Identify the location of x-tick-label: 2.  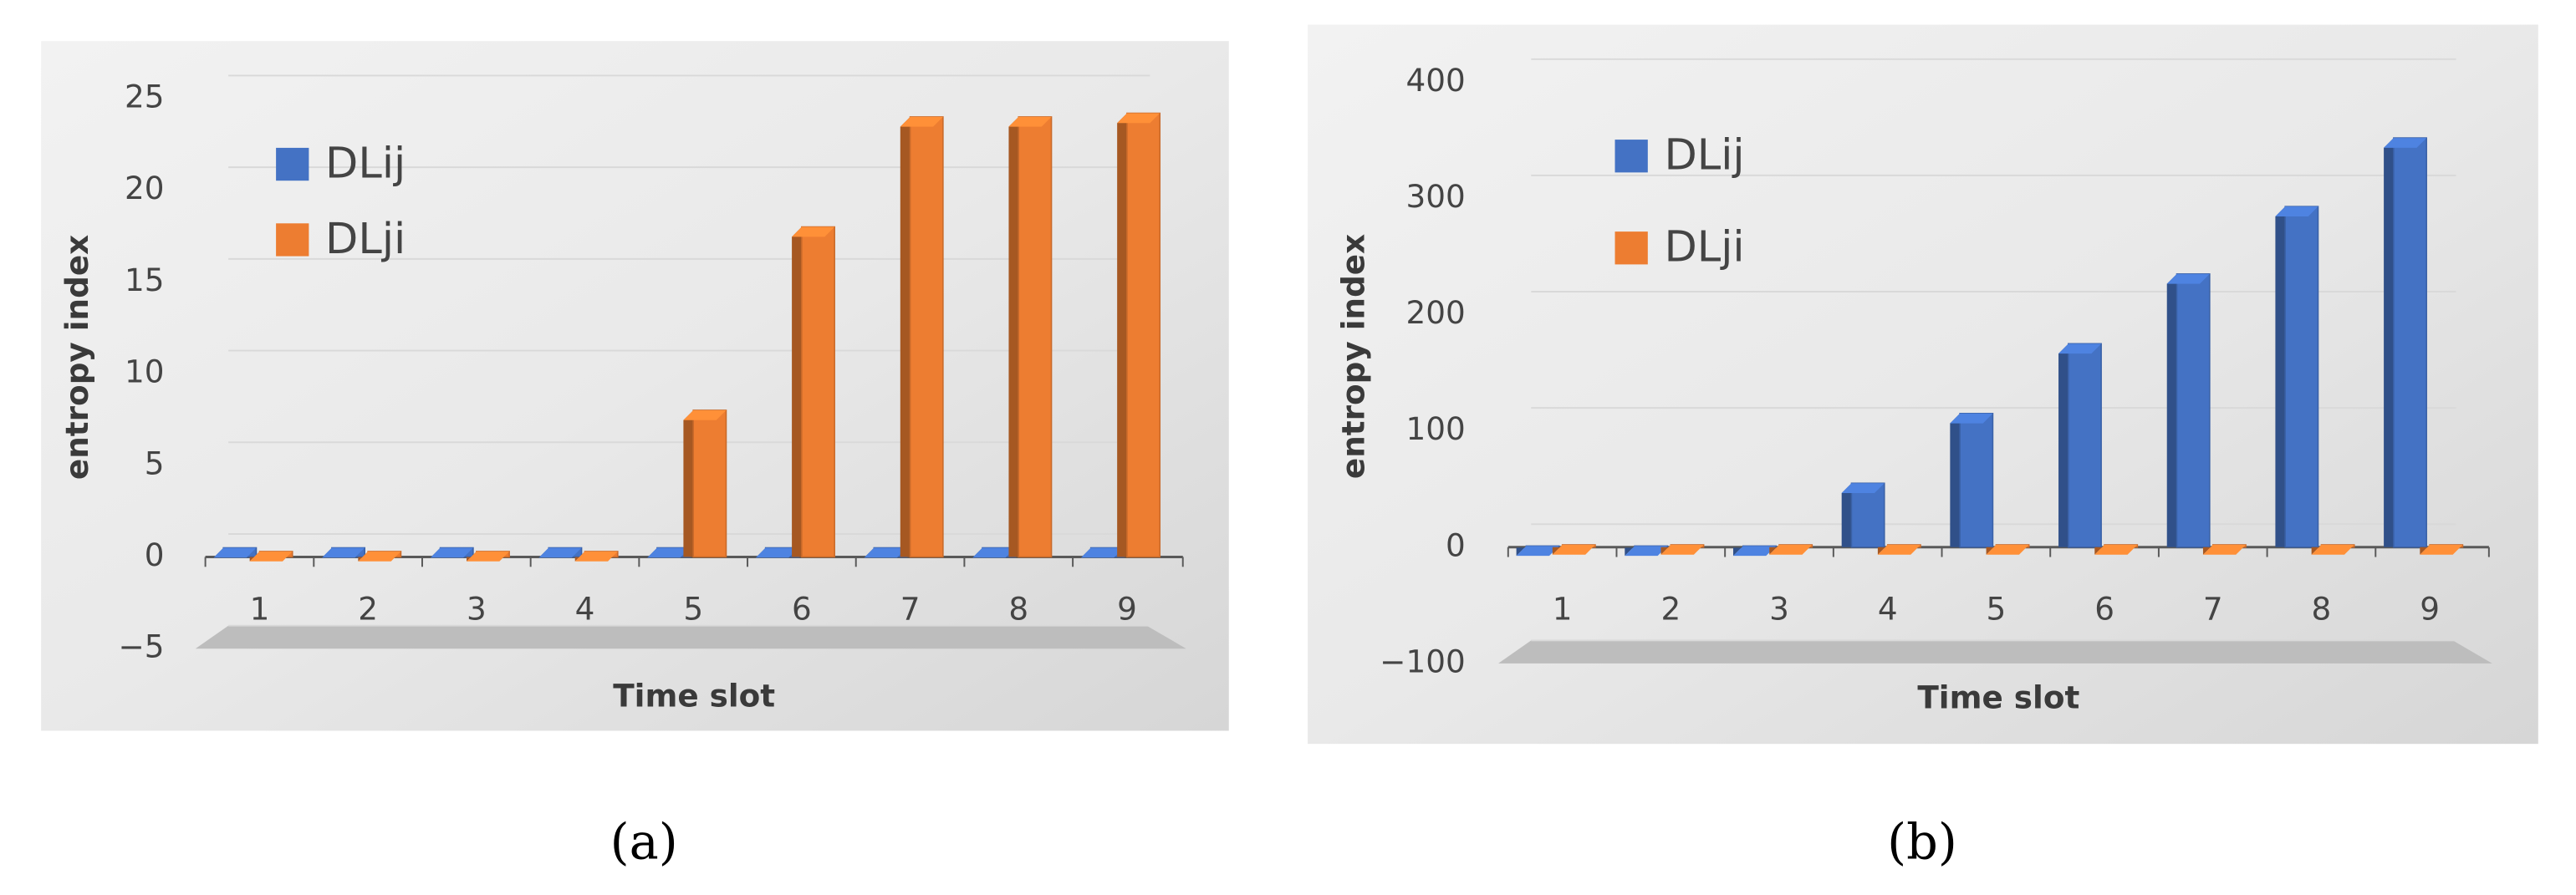
(1670, 609).